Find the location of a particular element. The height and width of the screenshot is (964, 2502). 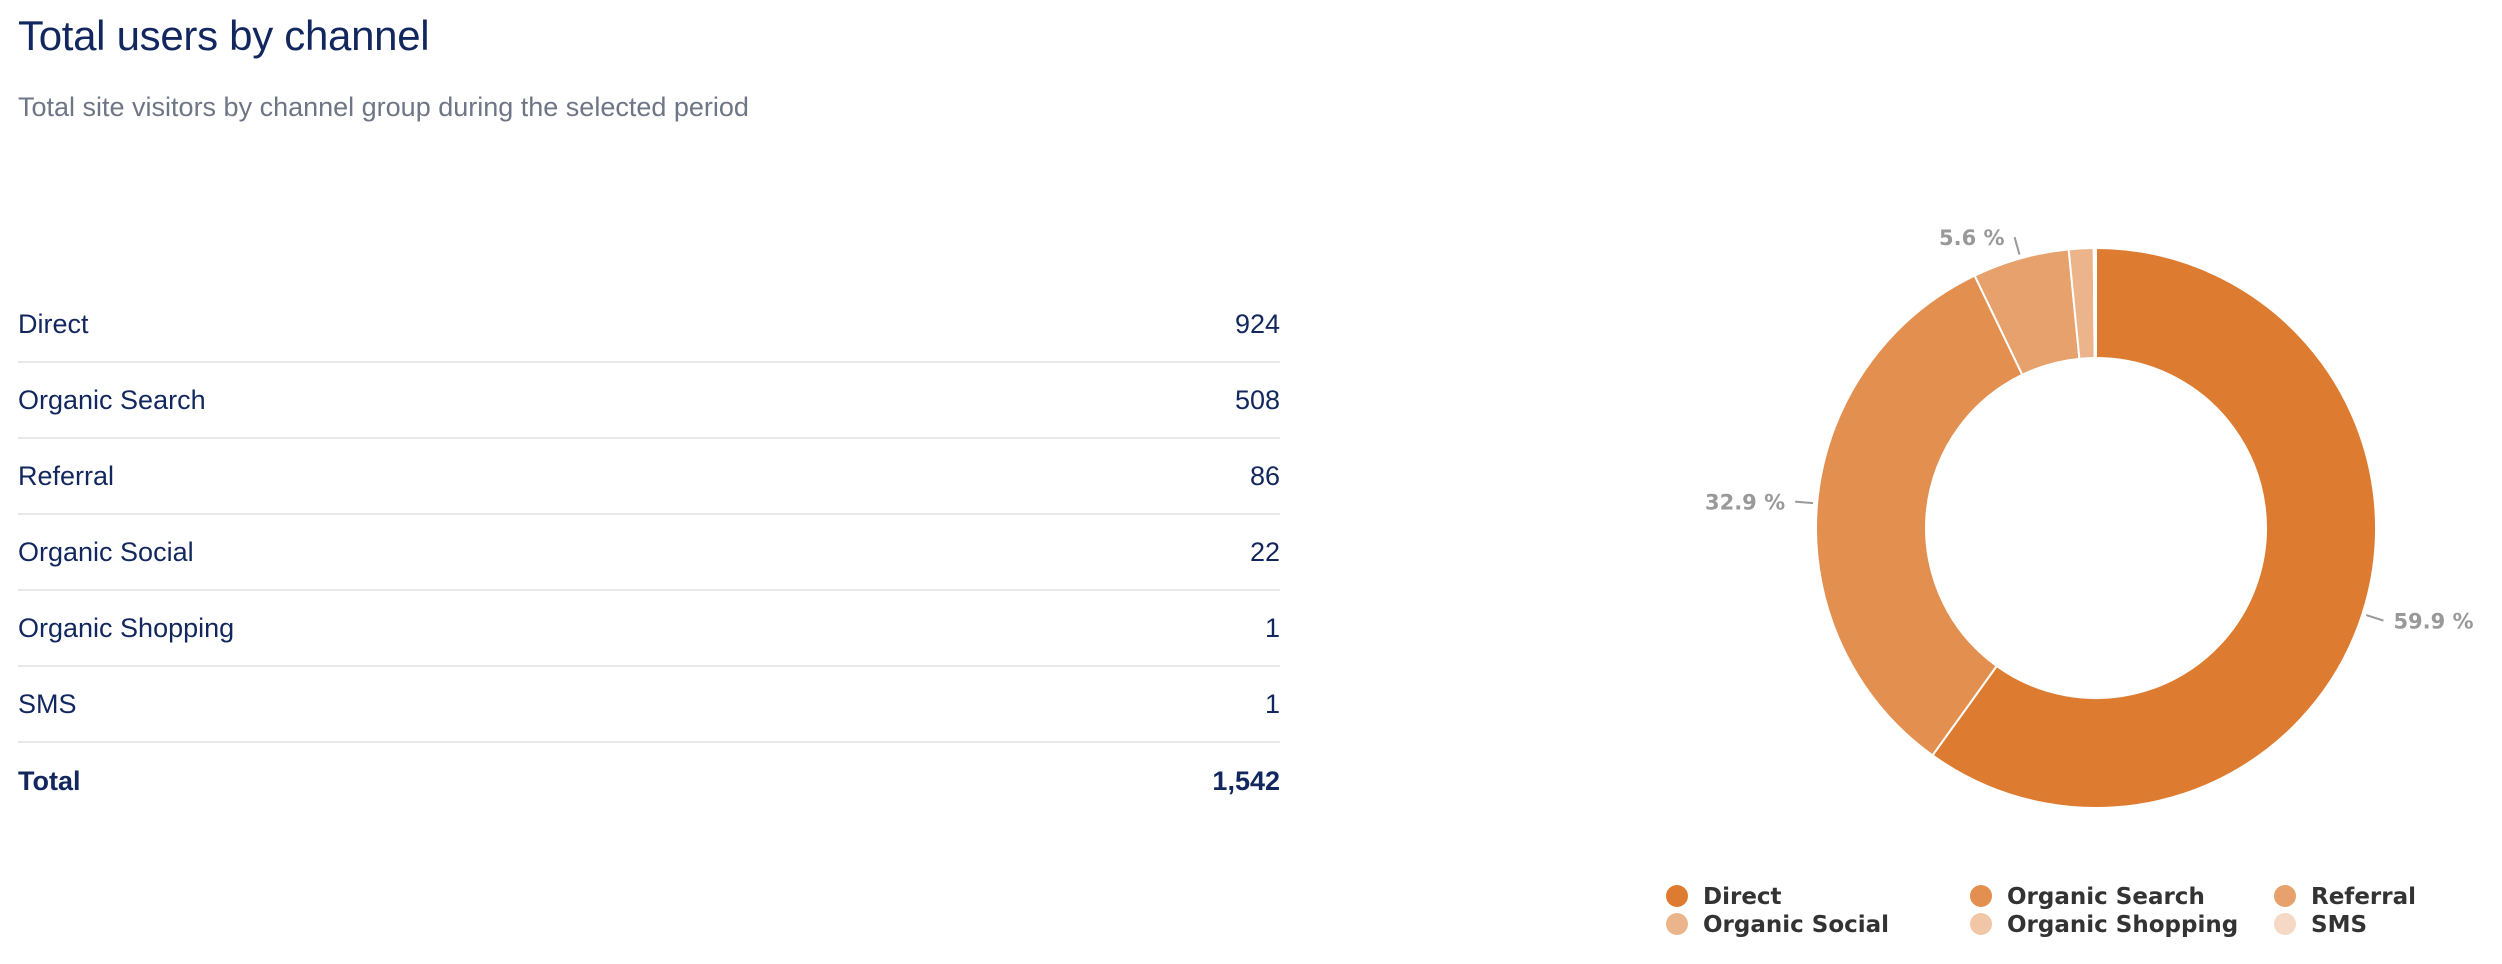

row-value: 86 is located at coordinates (1264, 475).